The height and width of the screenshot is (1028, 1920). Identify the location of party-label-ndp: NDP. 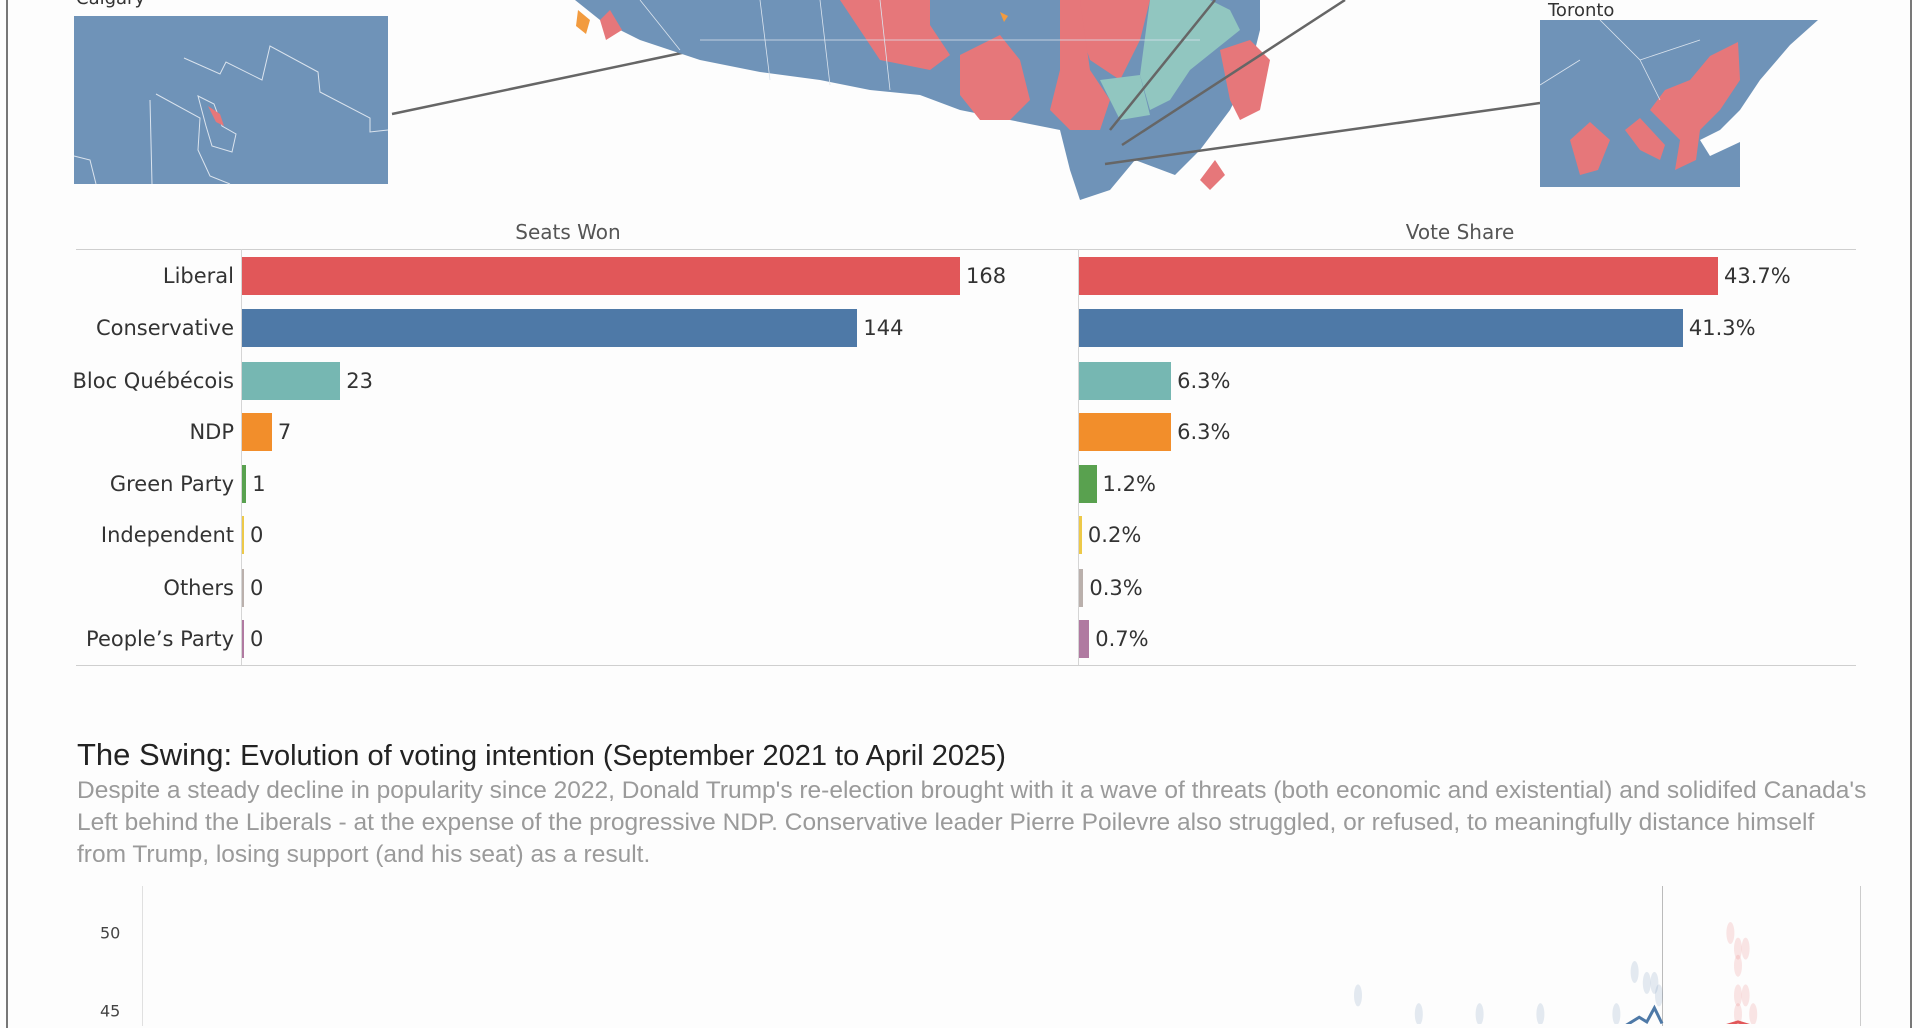
(211, 432).